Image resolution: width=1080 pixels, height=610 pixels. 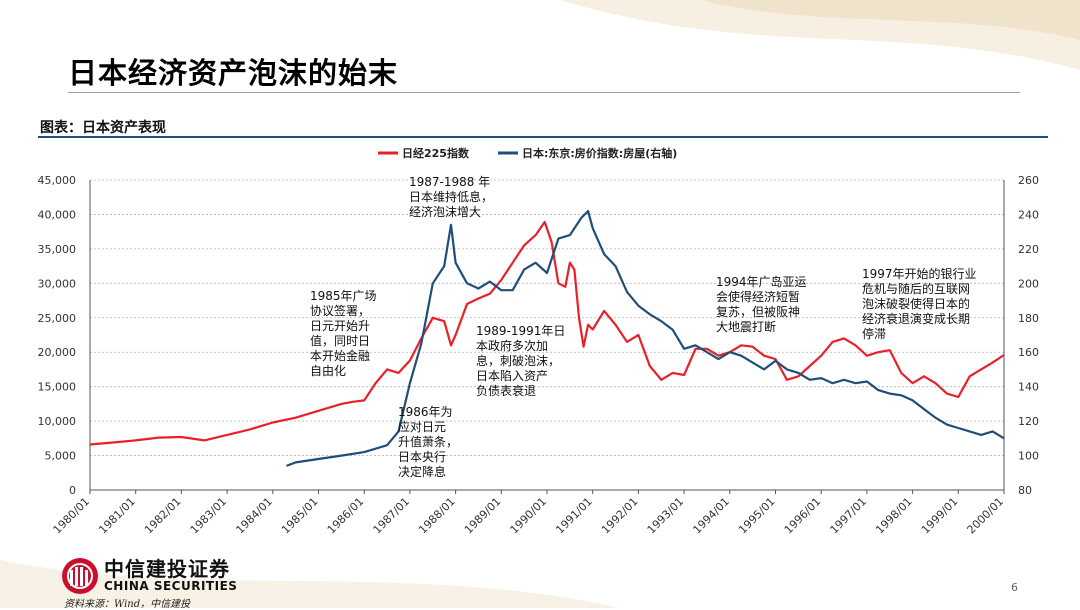 I want to click on left-tick-label: 45,000, so click(x=57, y=180).